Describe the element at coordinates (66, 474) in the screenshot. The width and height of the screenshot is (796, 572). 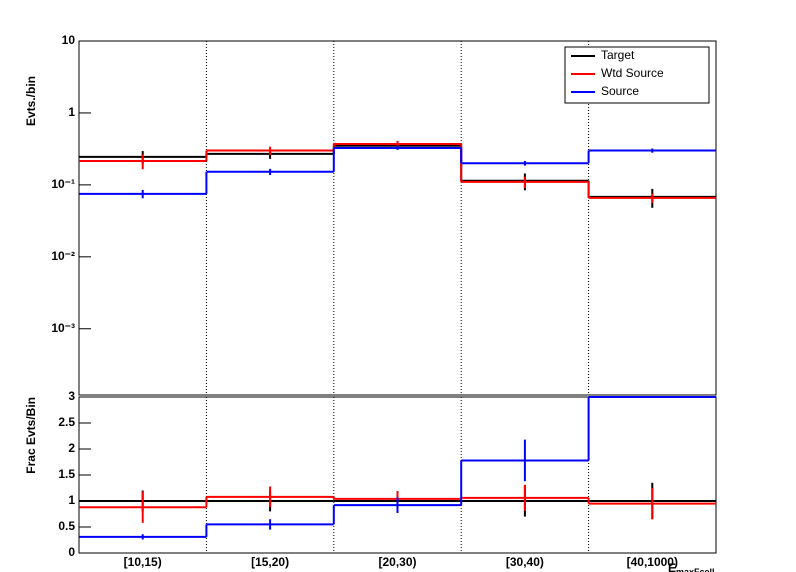
I see `y-tick-label: 1.5` at that location.